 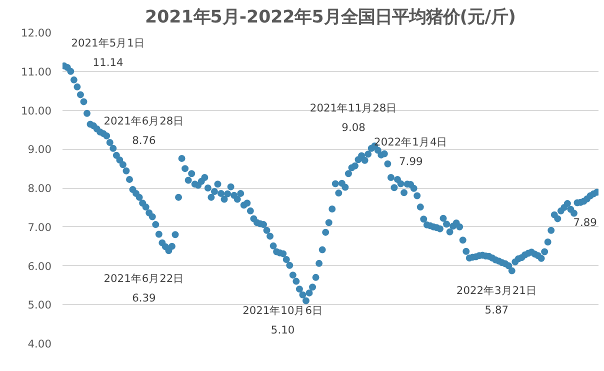 I want to click on annotation: 7.89, so click(x=585, y=223).